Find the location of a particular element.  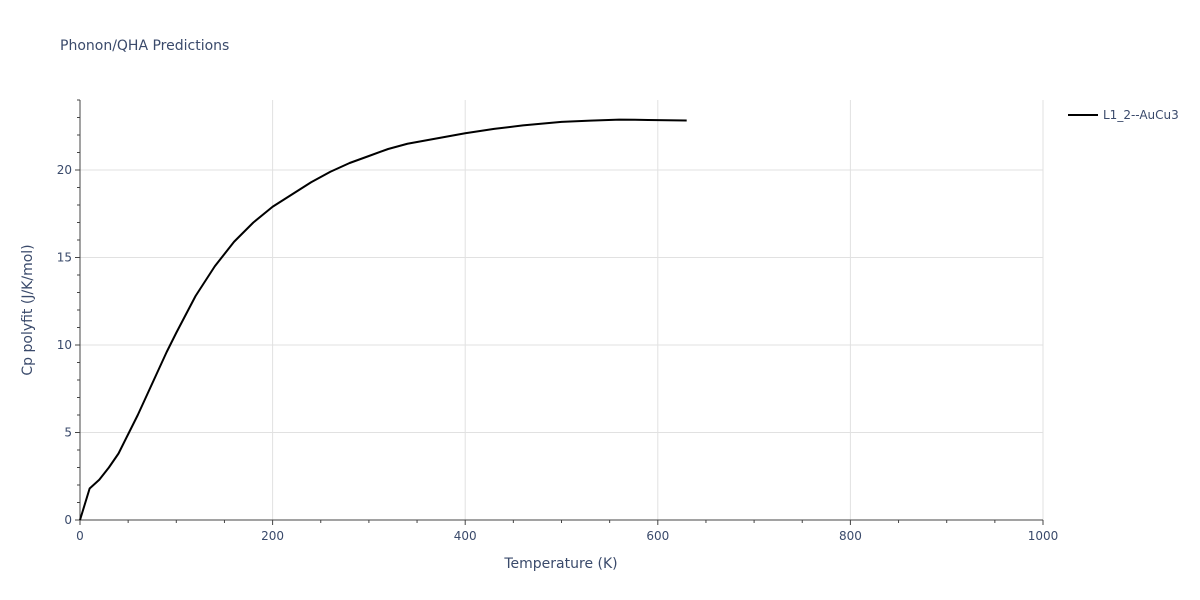

y-axis-title: Cp polyfit (J/K/mol) is located at coordinates (28, 309).